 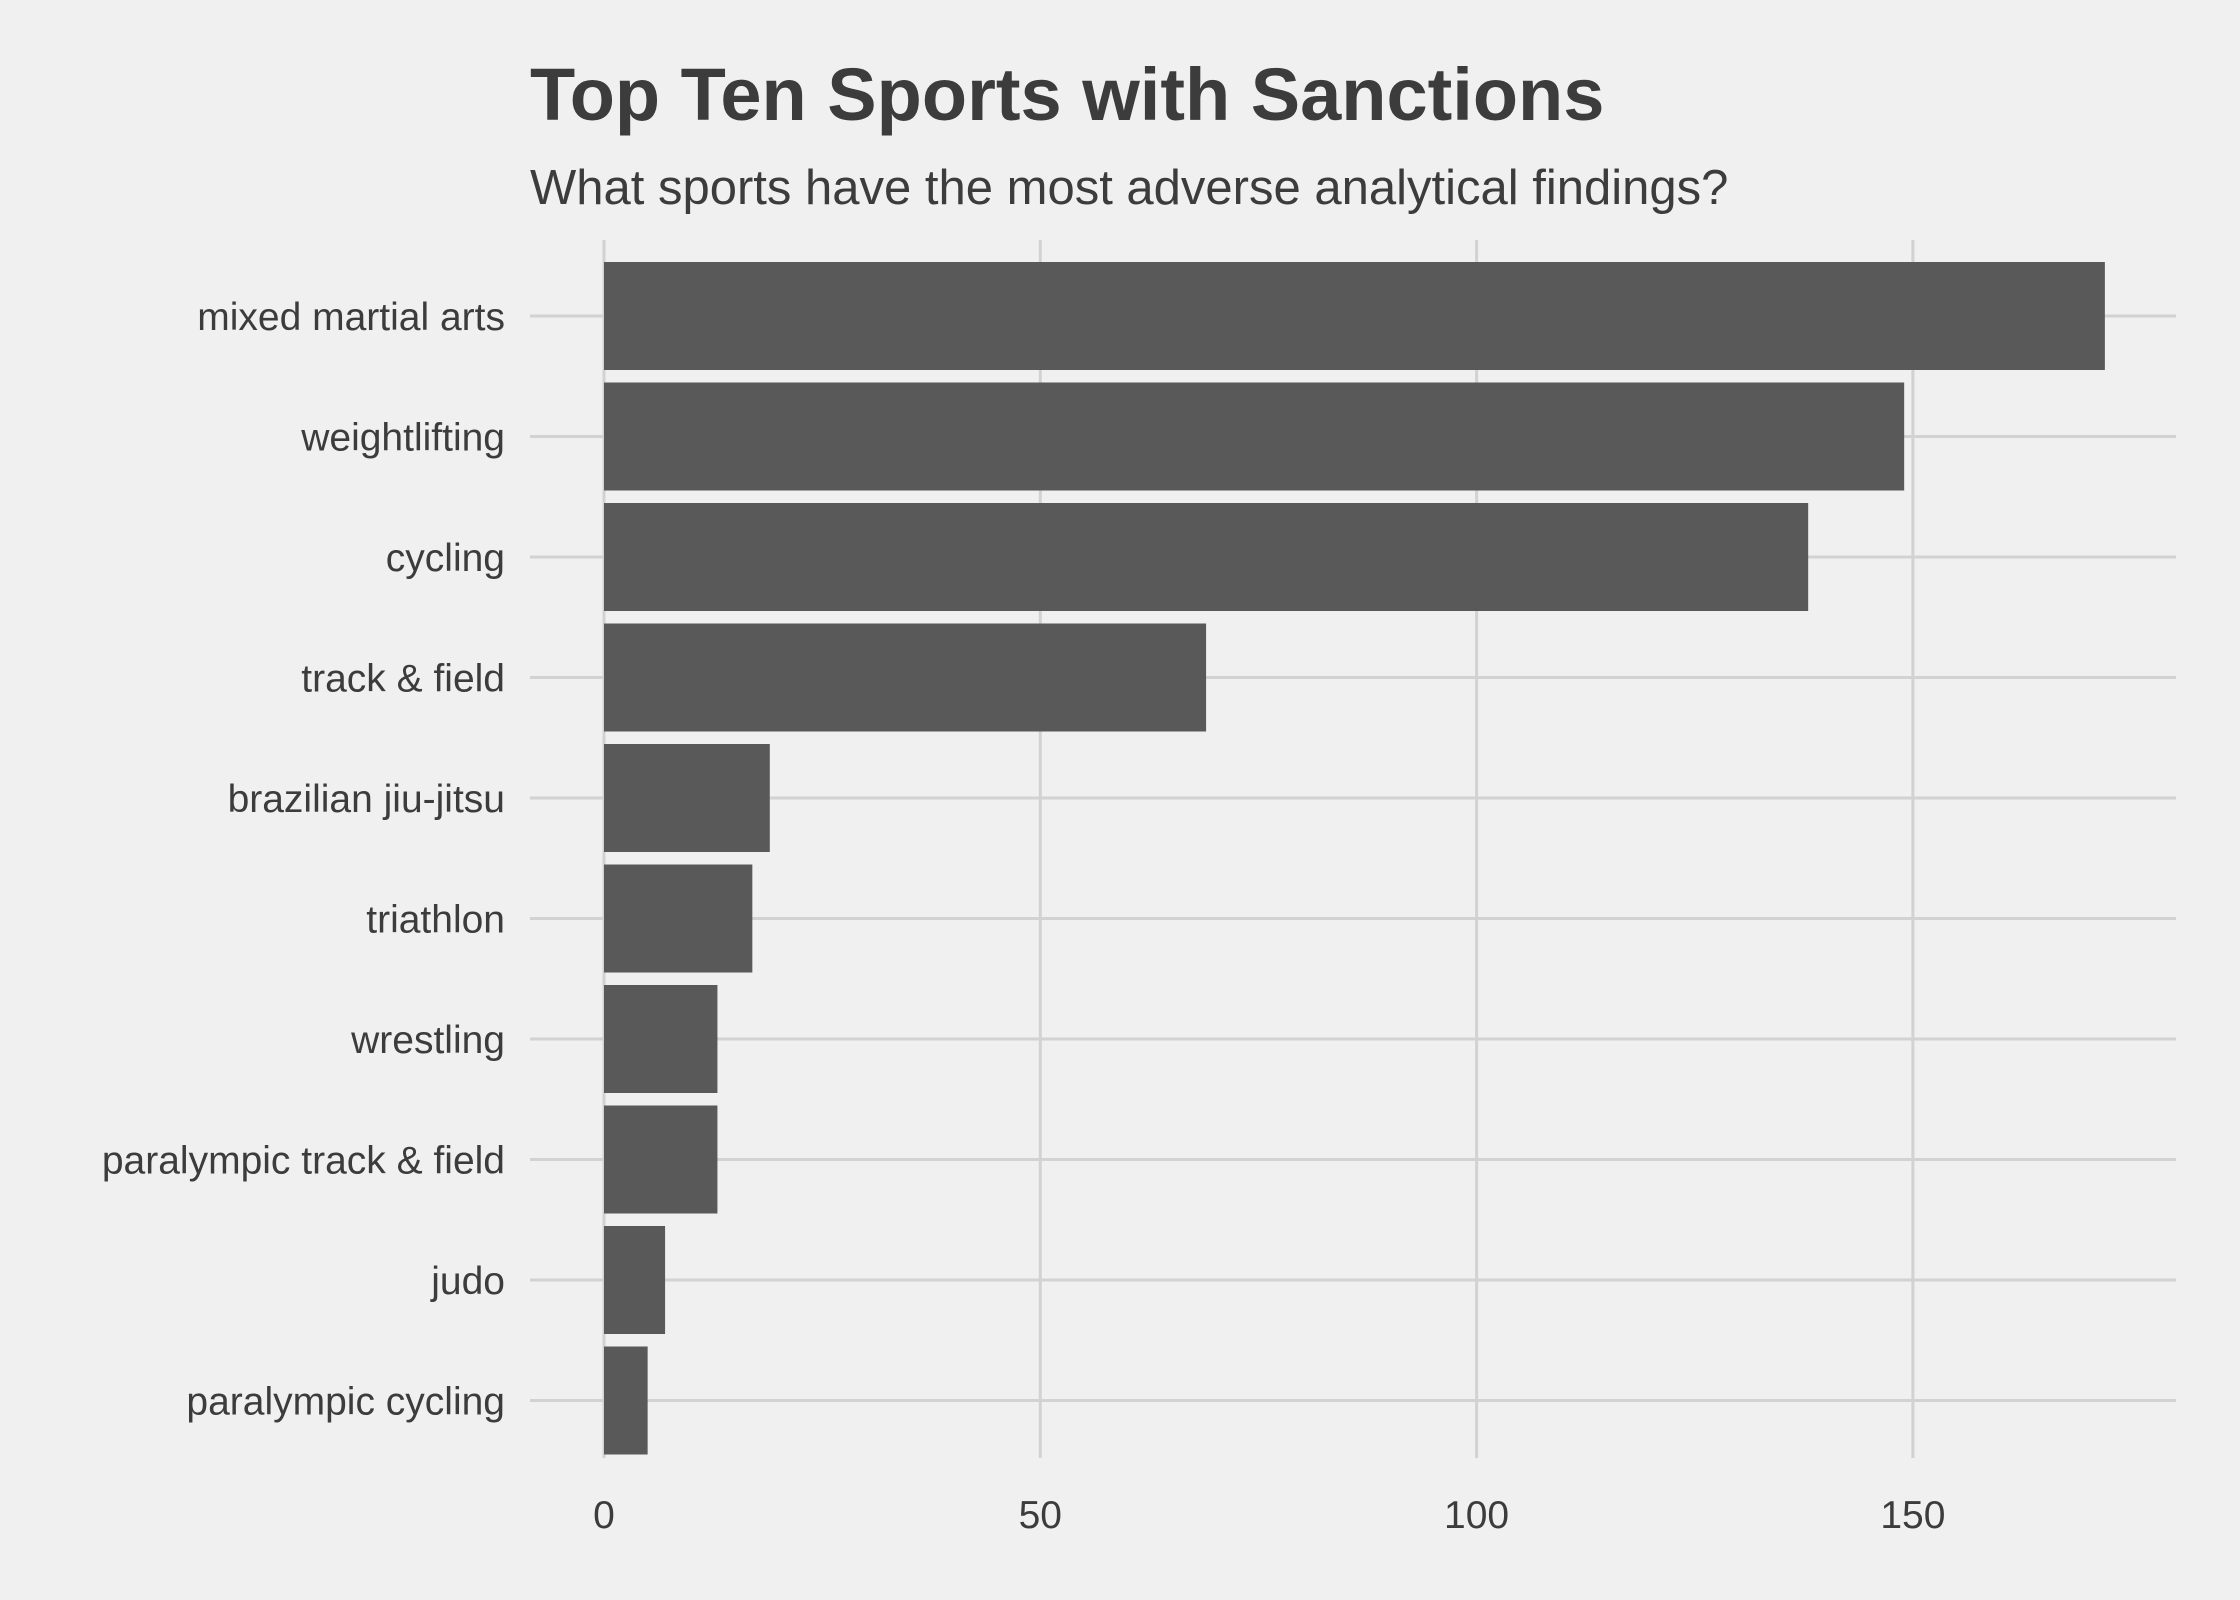 What do you see at coordinates (1067, 94) in the screenshot?
I see `chart-title: Top Ten Sports with Sanctions` at bounding box center [1067, 94].